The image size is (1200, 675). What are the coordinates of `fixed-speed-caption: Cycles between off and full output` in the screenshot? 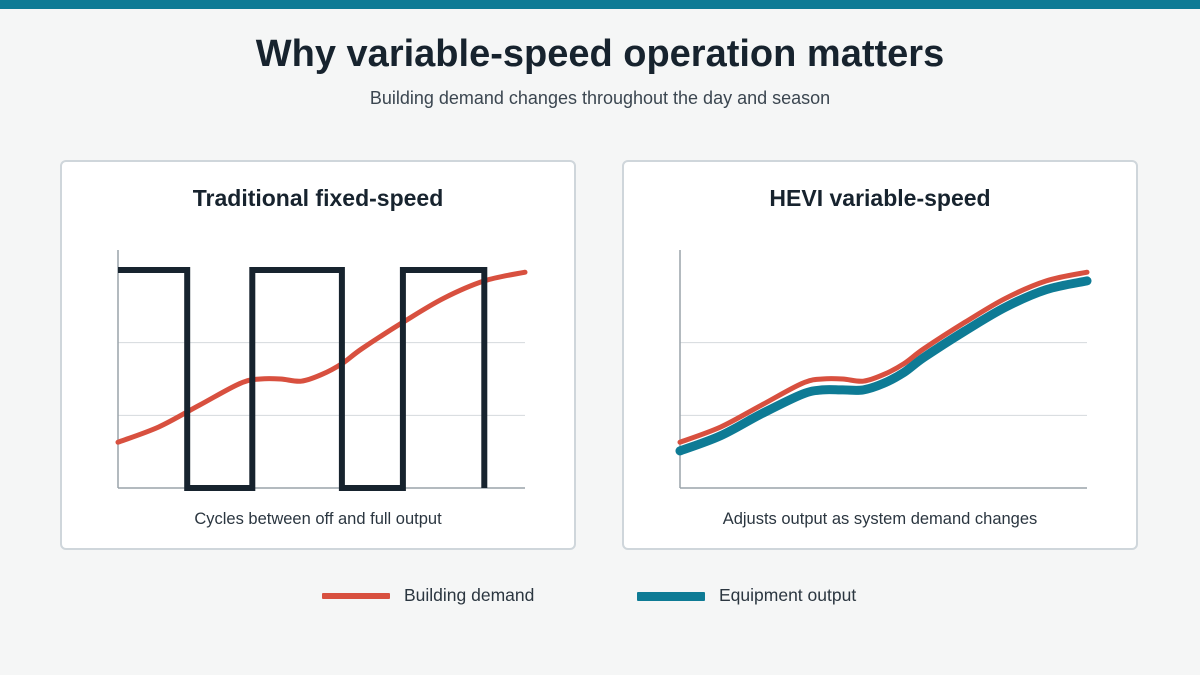 It's located at (318, 519).